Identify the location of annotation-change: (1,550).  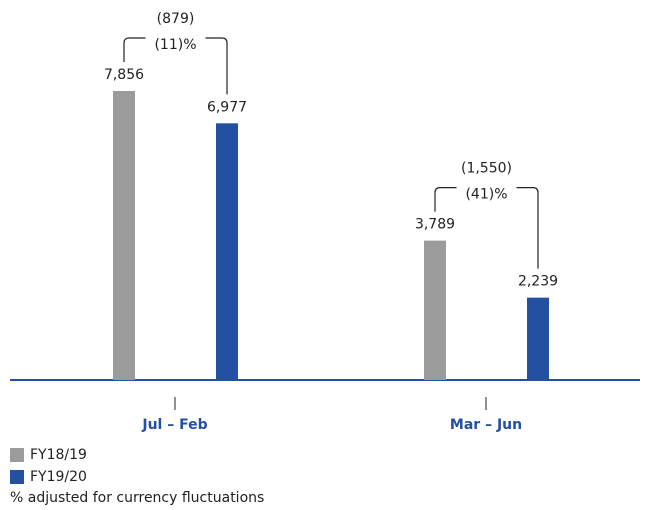
(486, 169).